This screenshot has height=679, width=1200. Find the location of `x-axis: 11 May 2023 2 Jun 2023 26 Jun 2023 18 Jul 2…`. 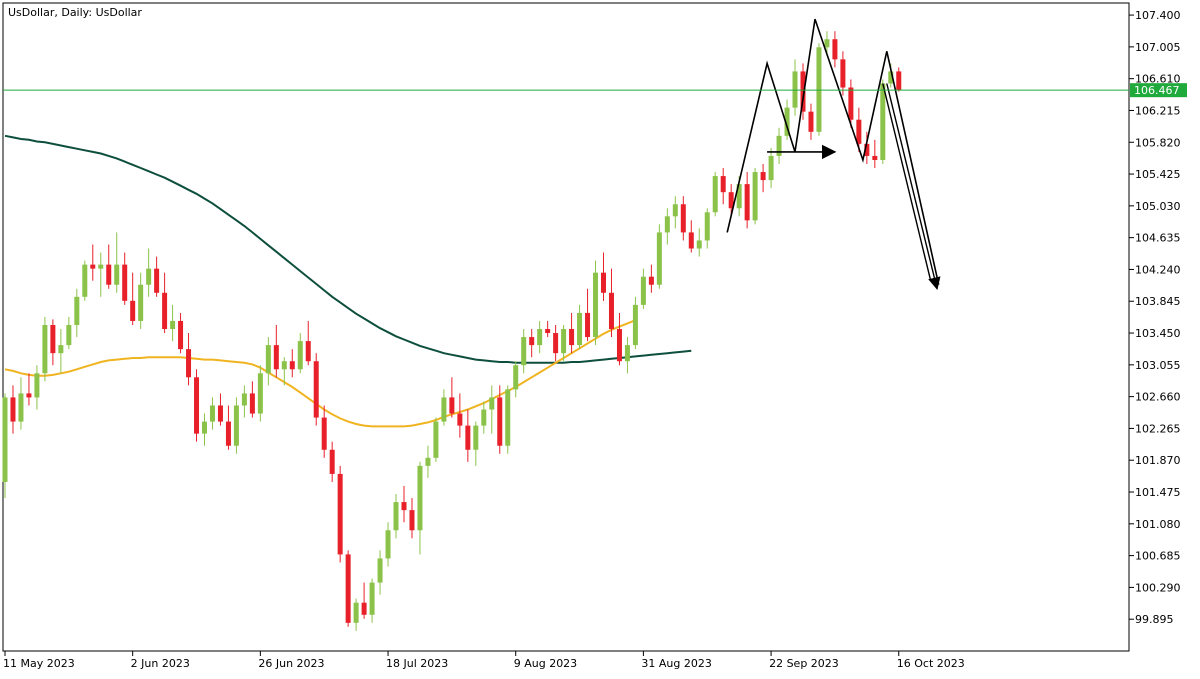

x-axis: 11 May 2023 2 Jun 2023 26 Jun 2023 18 Jul 2… is located at coordinates (484, 660).